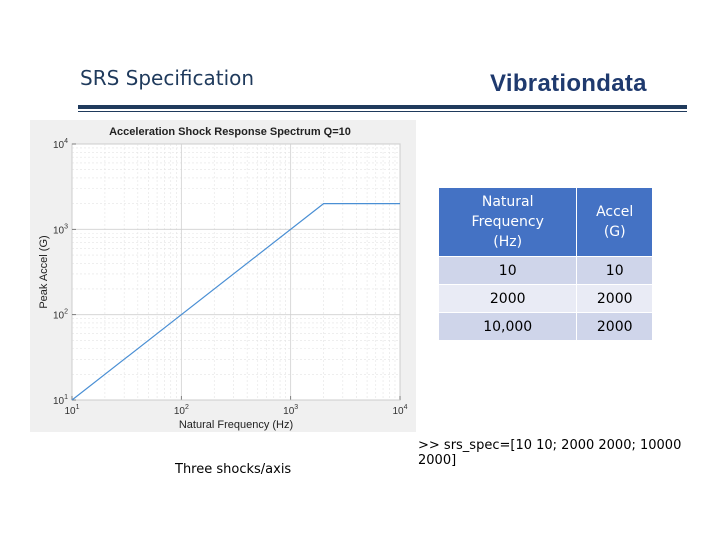  What do you see at coordinates (181, 410) in the screenshot?
I see `x-tick-label: 10²` at bounding box center [181, 410].